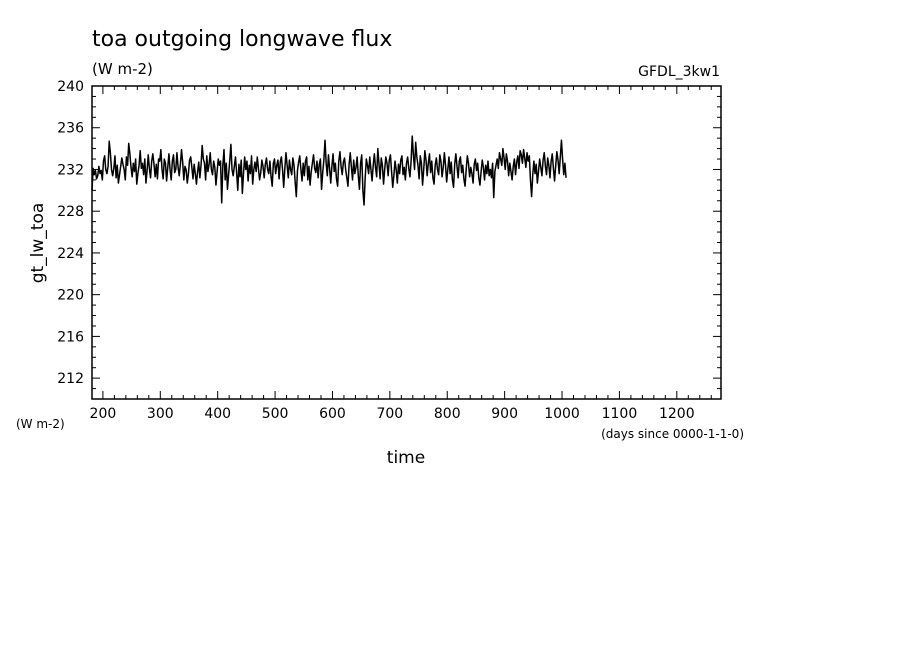 This screenshot has height=654, width=904. What do you see at coordinates (160, 414) in the screenshot?
I see `x-tick-label: 300` at bounding box center [160, 414].